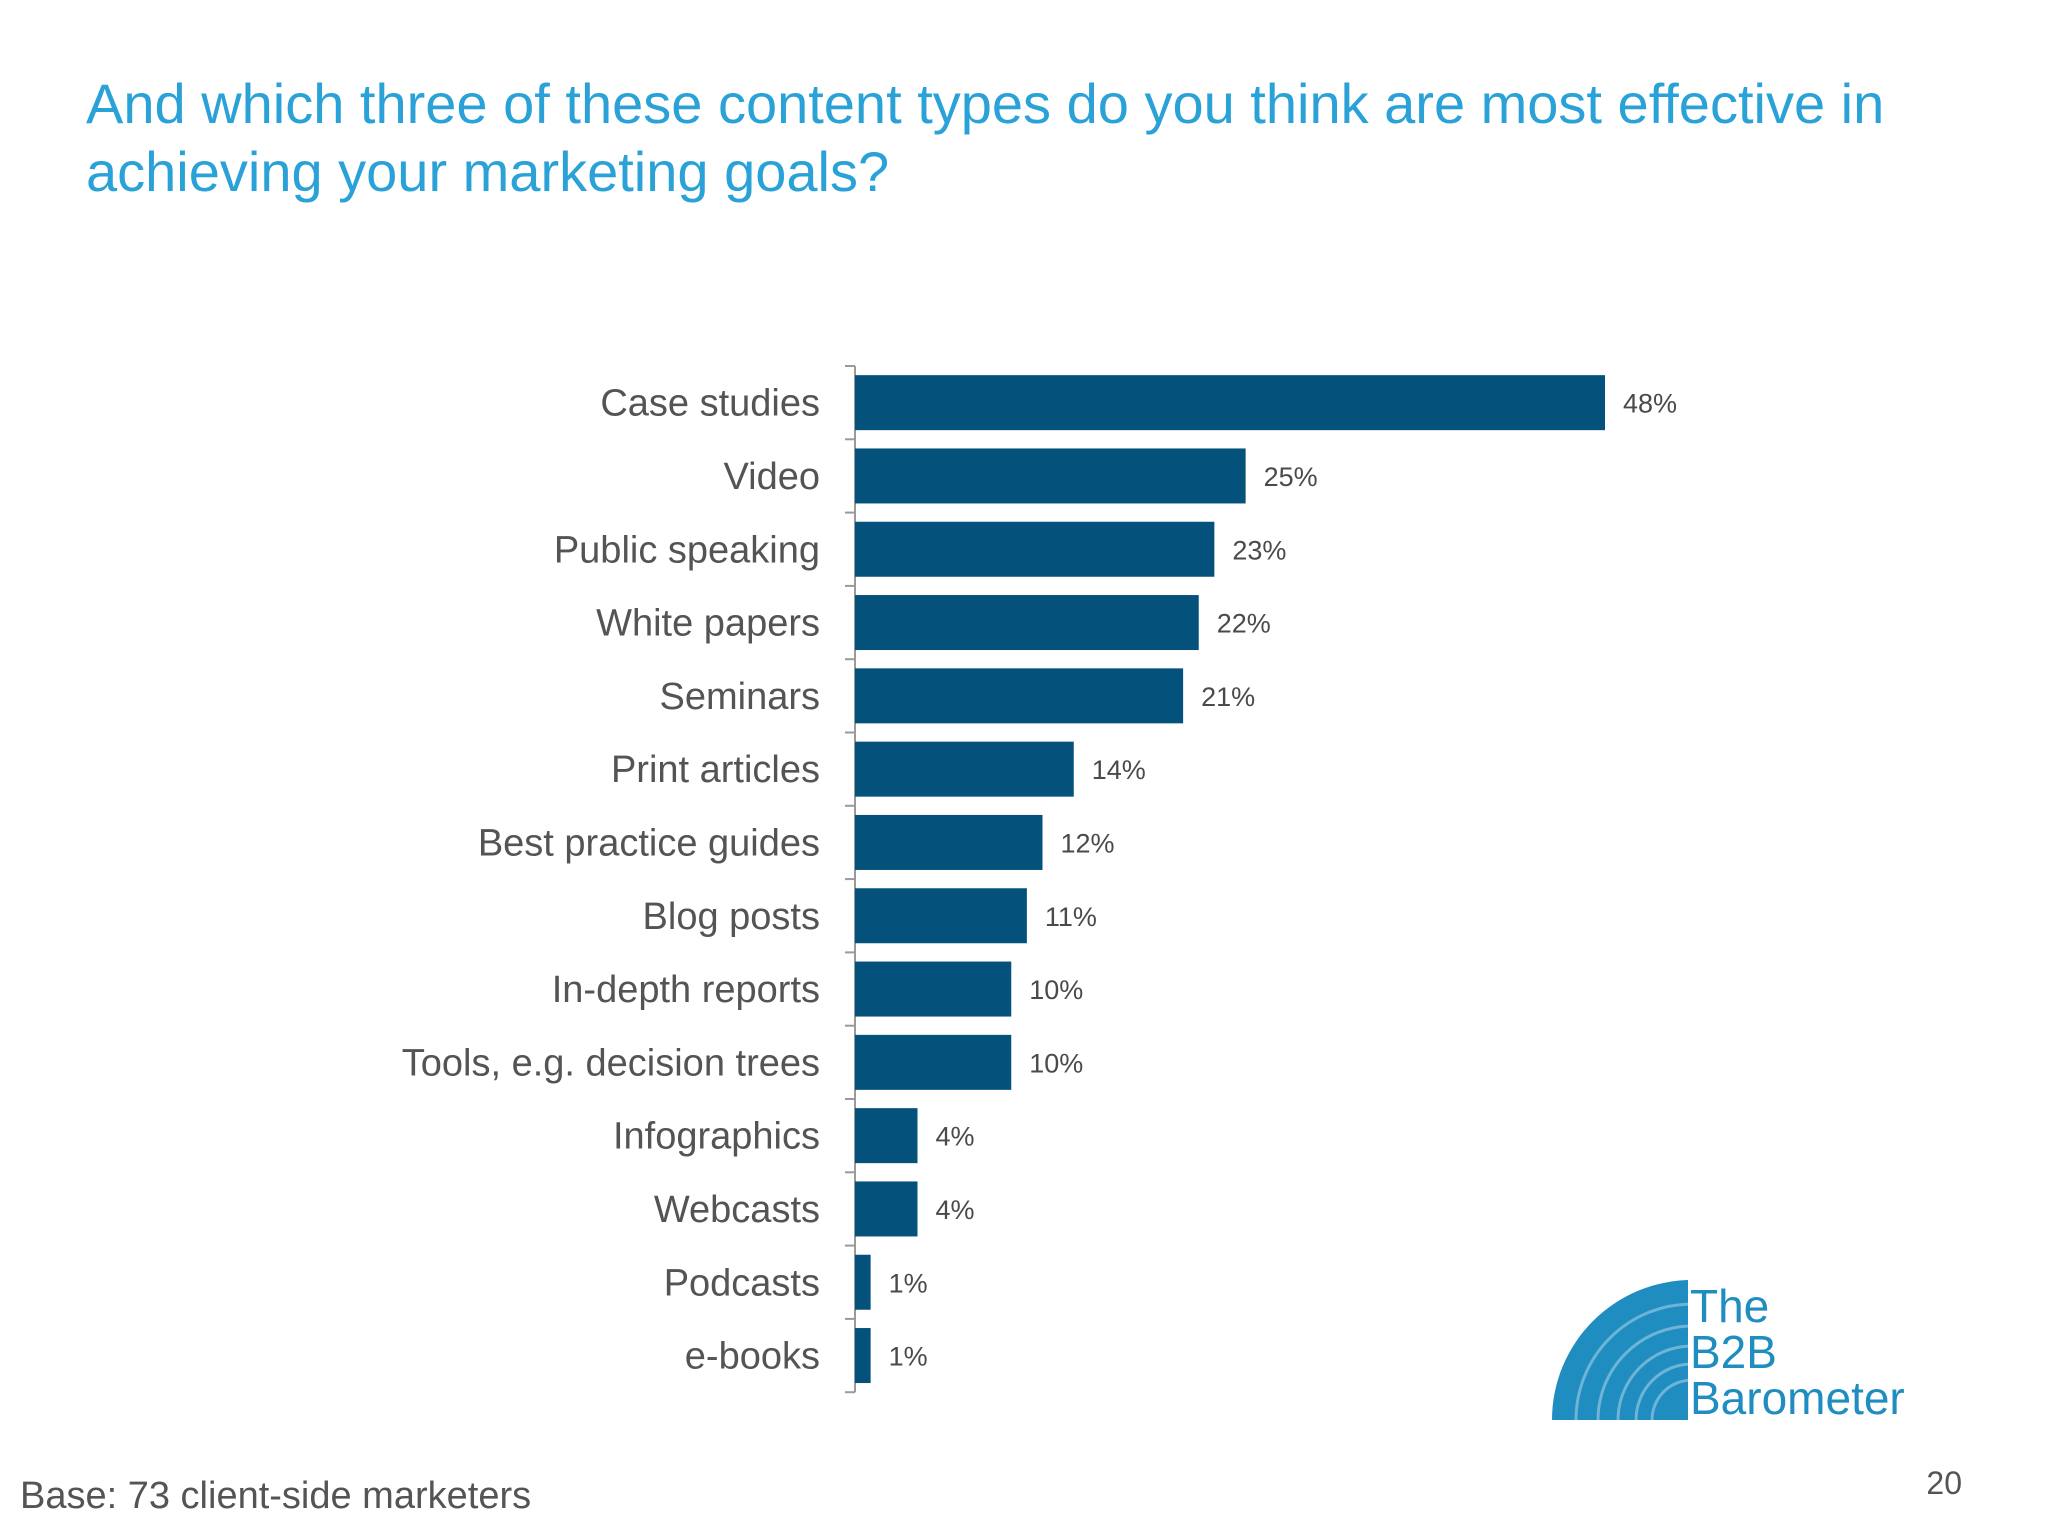 The width and height of the screenshot is (2048, 1536). What do you see at coordinates (1733, 1352) in the screenshot?
I see `logo-line-2: B2B` at bounding box center [1733, 1352].